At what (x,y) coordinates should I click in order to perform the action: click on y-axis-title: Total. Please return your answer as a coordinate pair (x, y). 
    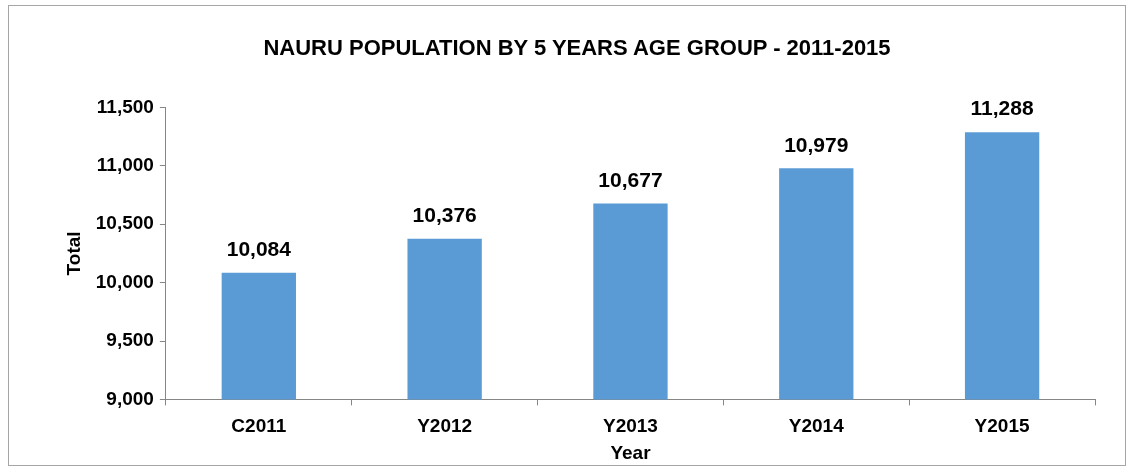
    Looking at the image, I should click on (73, 253).